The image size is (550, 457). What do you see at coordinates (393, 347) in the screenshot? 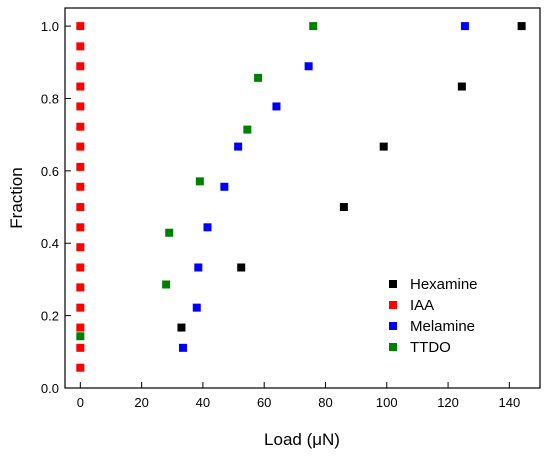
I see `legend-marker-ttdo` at bounding box center [393, 347].